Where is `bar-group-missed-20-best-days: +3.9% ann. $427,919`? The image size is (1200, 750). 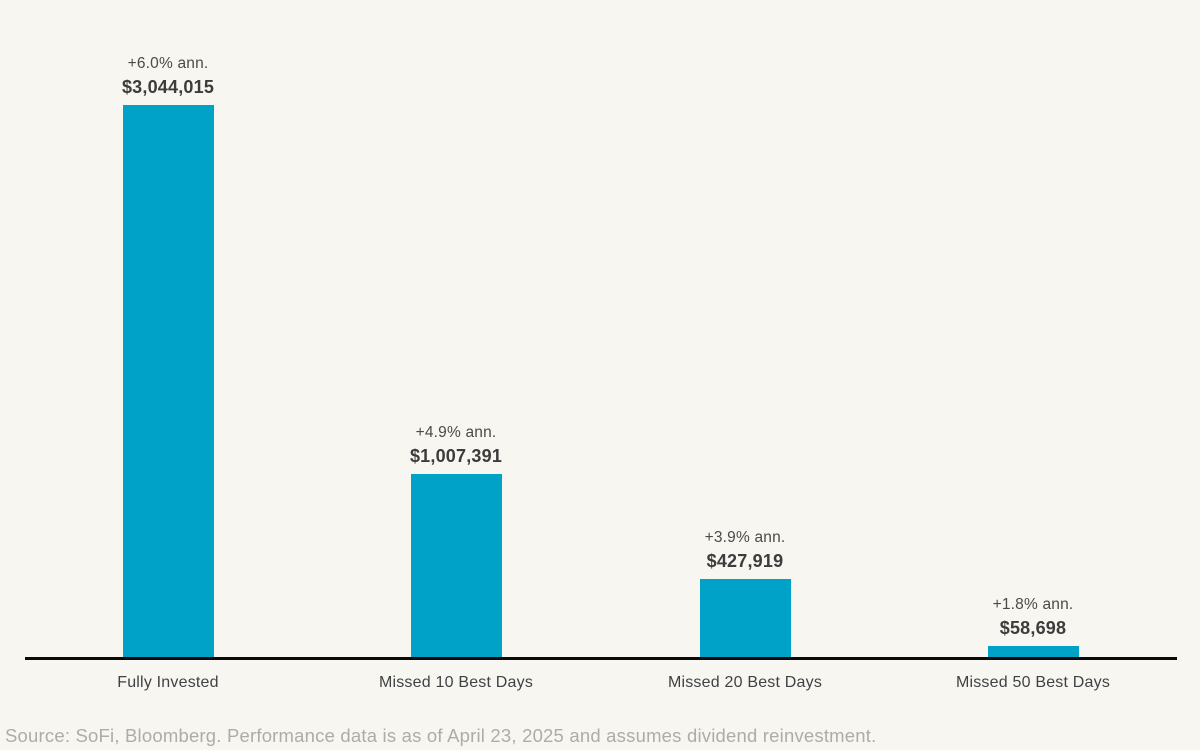
bar-group-missed-20-best-days: +3.9% ann. $427,919 is located at coordinates (745, 592).